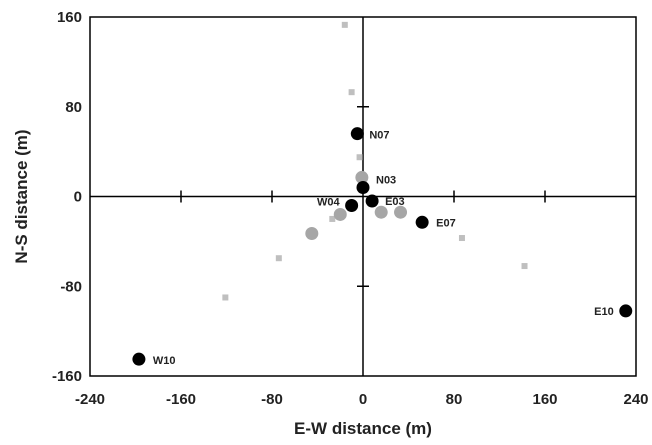 This screenshot has width=652, height=445. What do you see at coordinates (454, 399) in the screenshot?
I see `x-tick-label: 80` at bounding box center [454, 399].